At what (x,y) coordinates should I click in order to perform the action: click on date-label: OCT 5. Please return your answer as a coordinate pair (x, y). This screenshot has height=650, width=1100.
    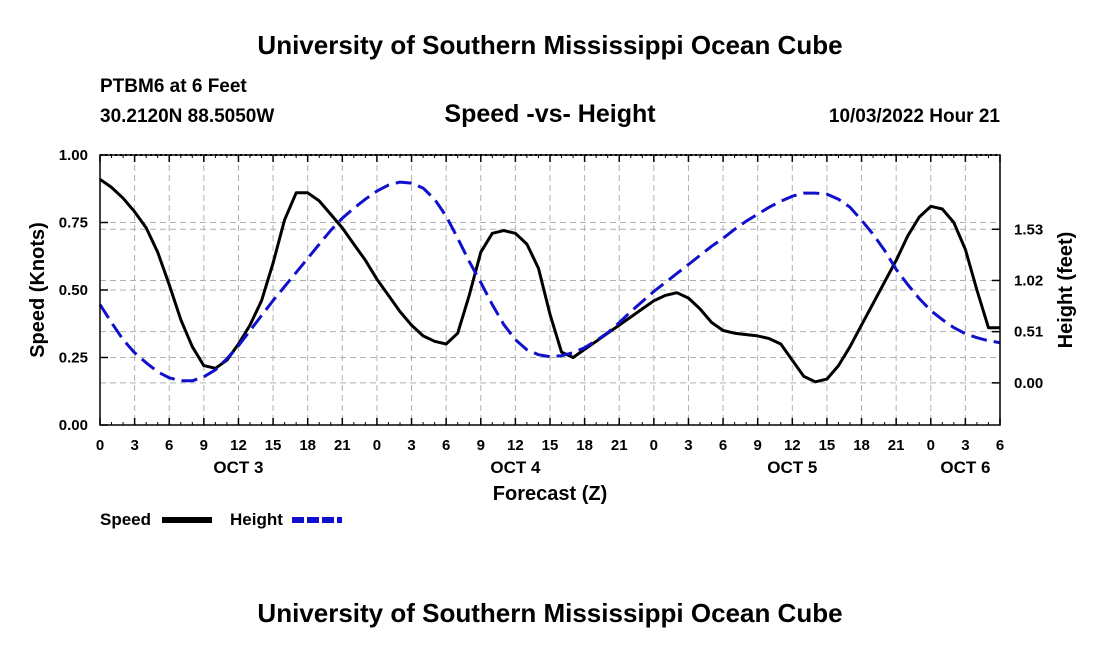
    Looking at the image, I should click on (792, 467).